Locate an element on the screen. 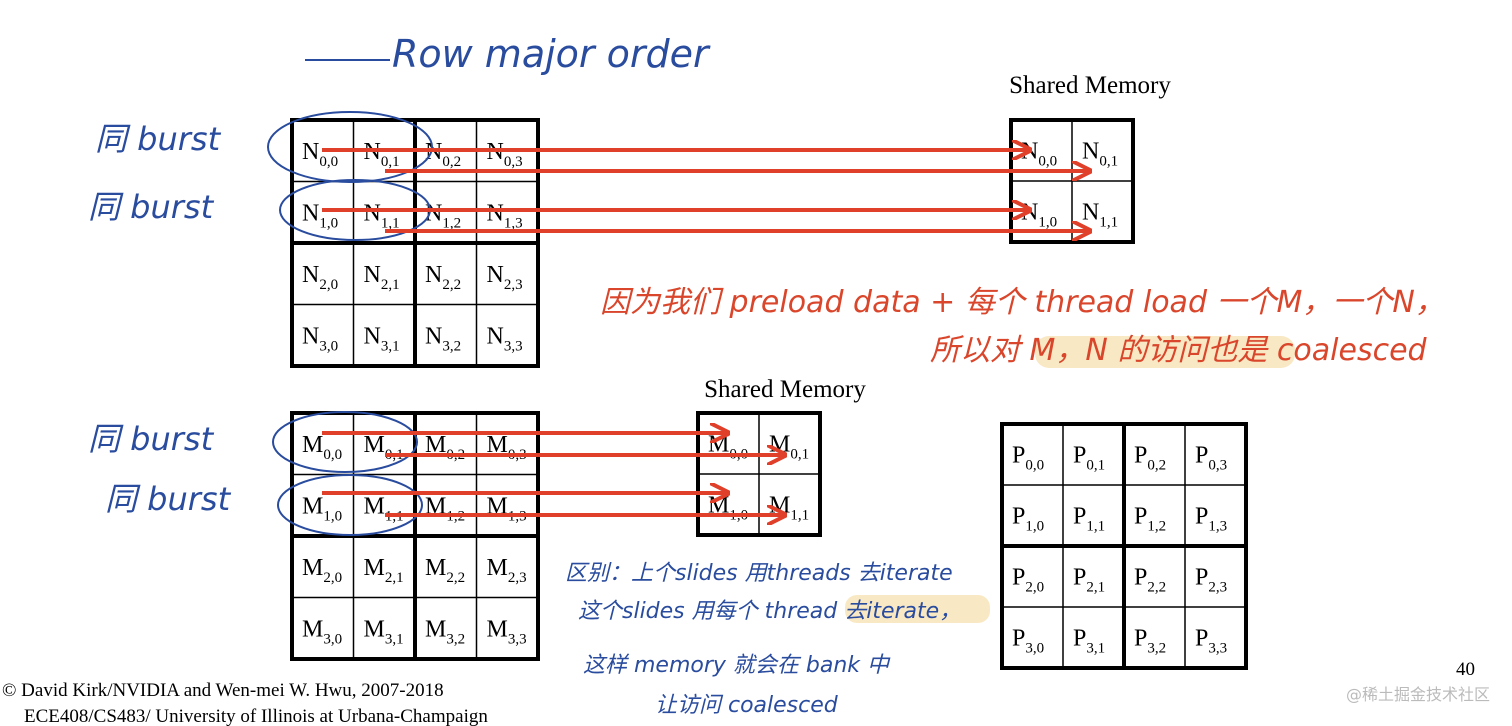 This screenshot has height=726, width=1512. cell-label: P3,3 is located at coordinates (1211, 641).